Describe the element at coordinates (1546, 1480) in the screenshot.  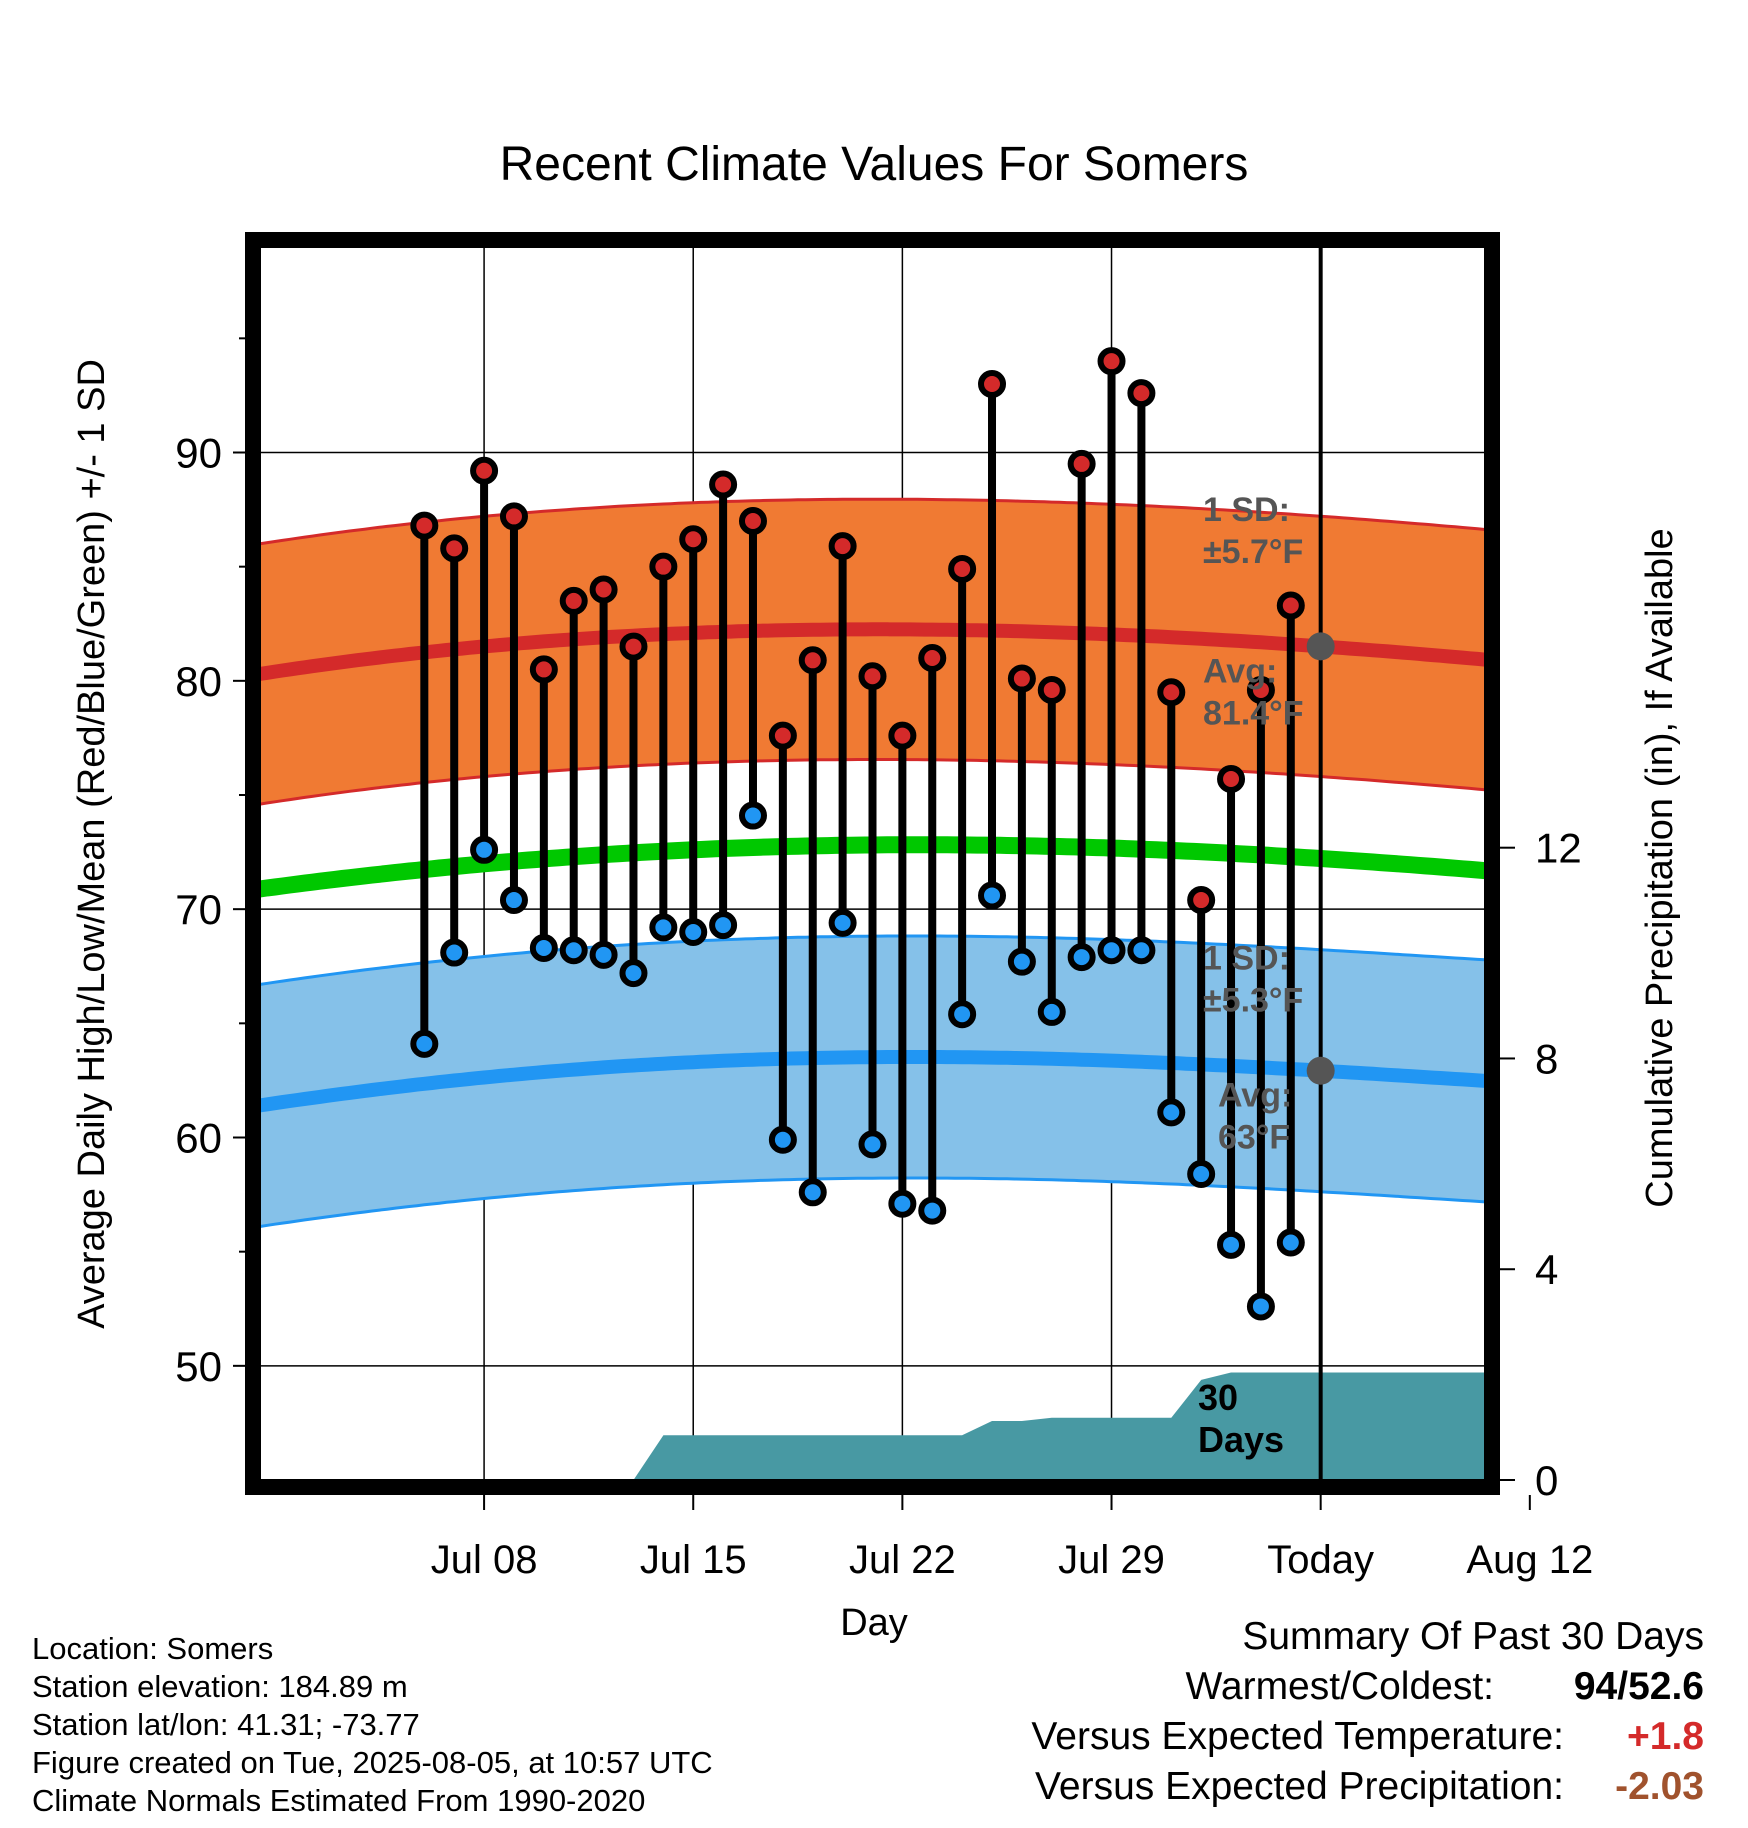
I see `y-right-tick-label: 0` at that location.